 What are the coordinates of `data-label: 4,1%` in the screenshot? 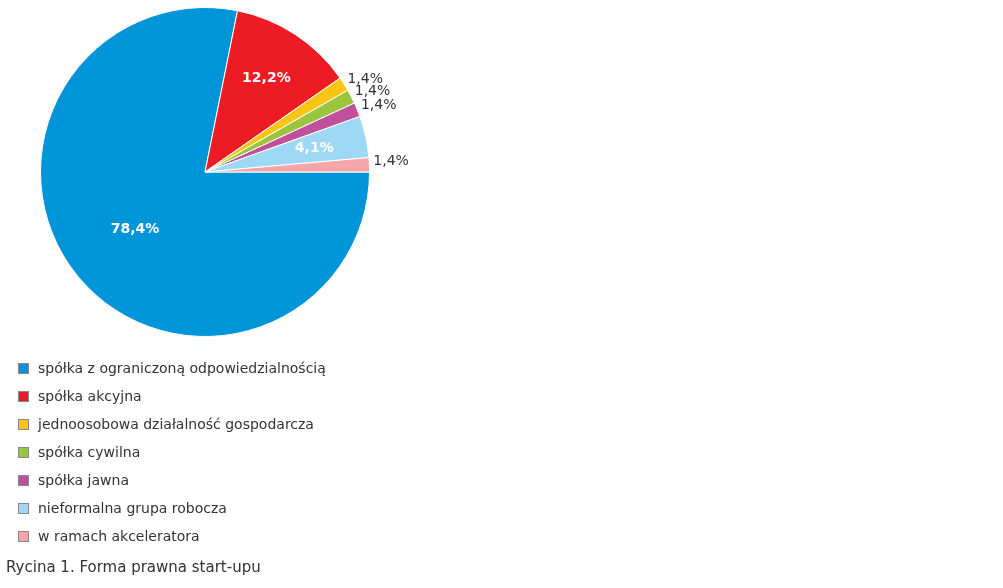 It's located at (314, 146).